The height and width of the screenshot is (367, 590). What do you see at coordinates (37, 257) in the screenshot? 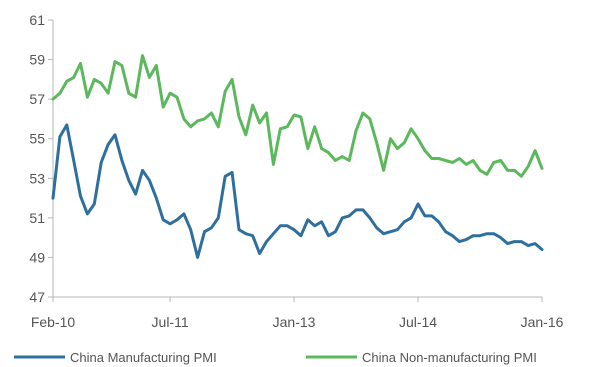
I see `y-tick-label: 49` at bounding box center [37, 257].